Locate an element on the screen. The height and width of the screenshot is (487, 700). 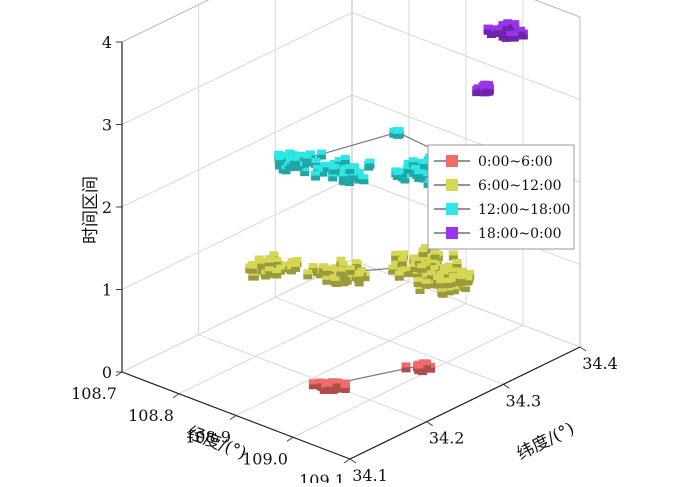
z-tick-label: 3 is located at coordinates (107, 125).